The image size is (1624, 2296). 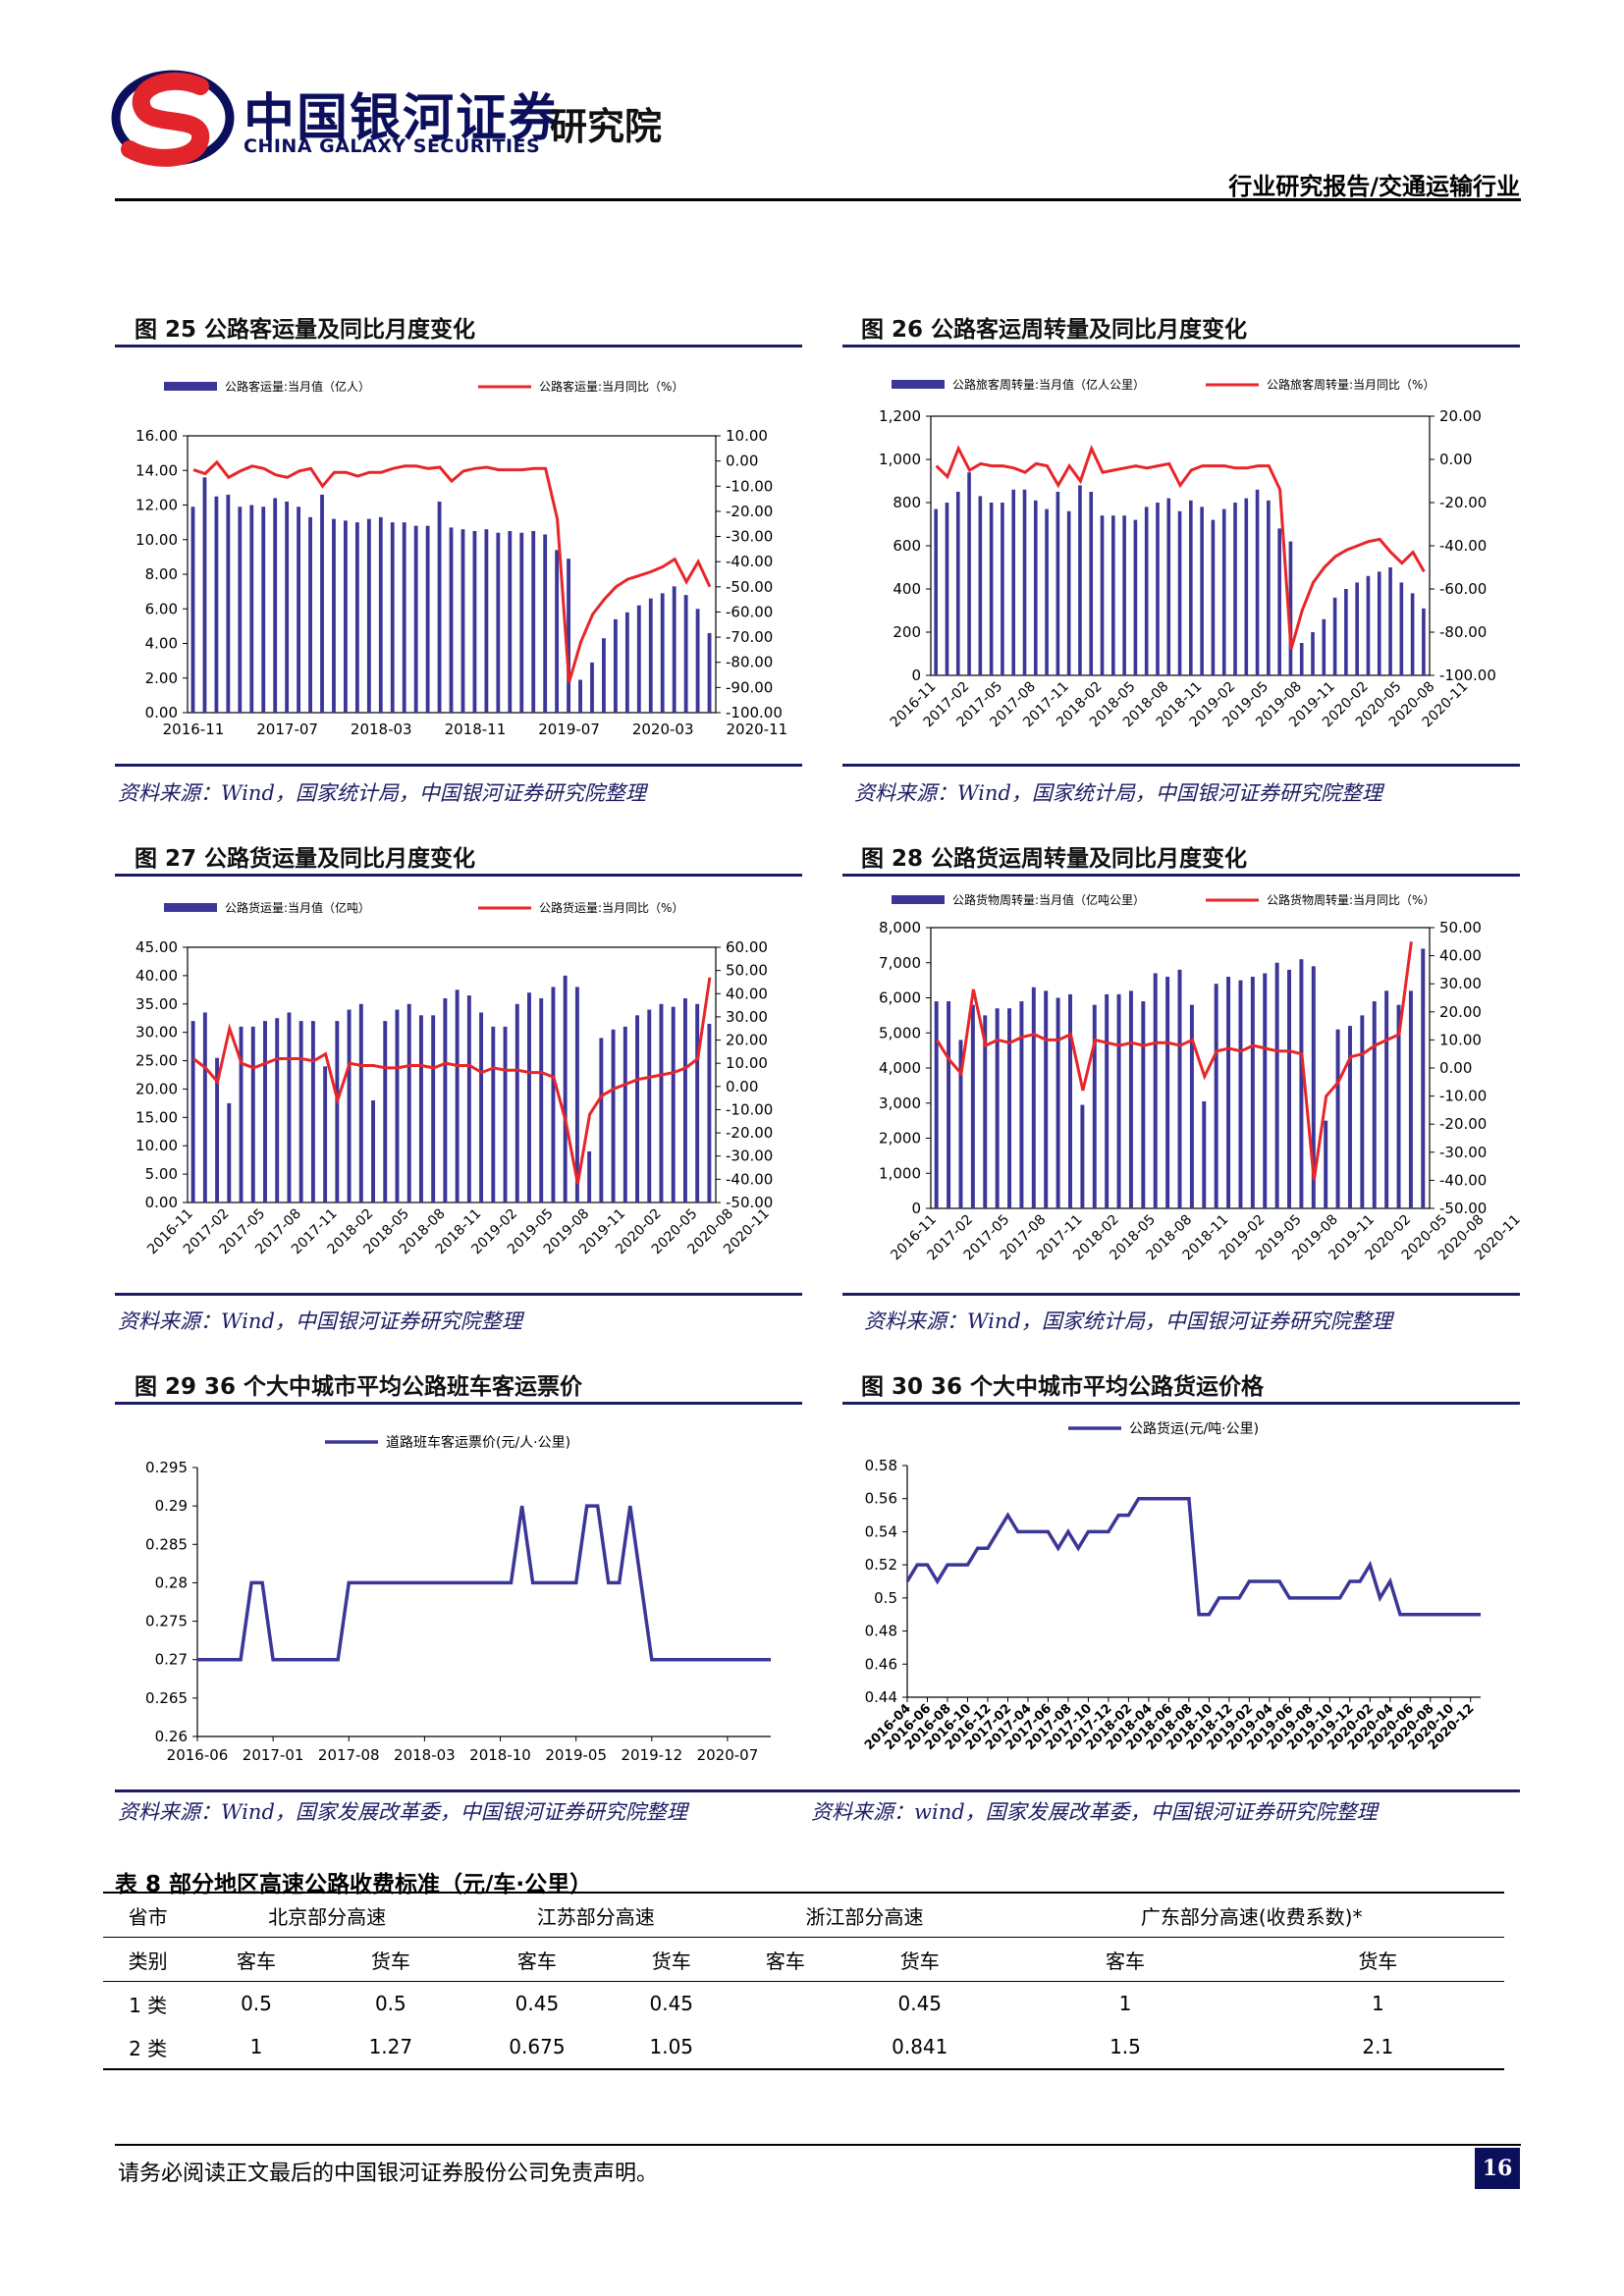 I want to click on y-left-tick-label: 8.00, so click(x=161, y=574).